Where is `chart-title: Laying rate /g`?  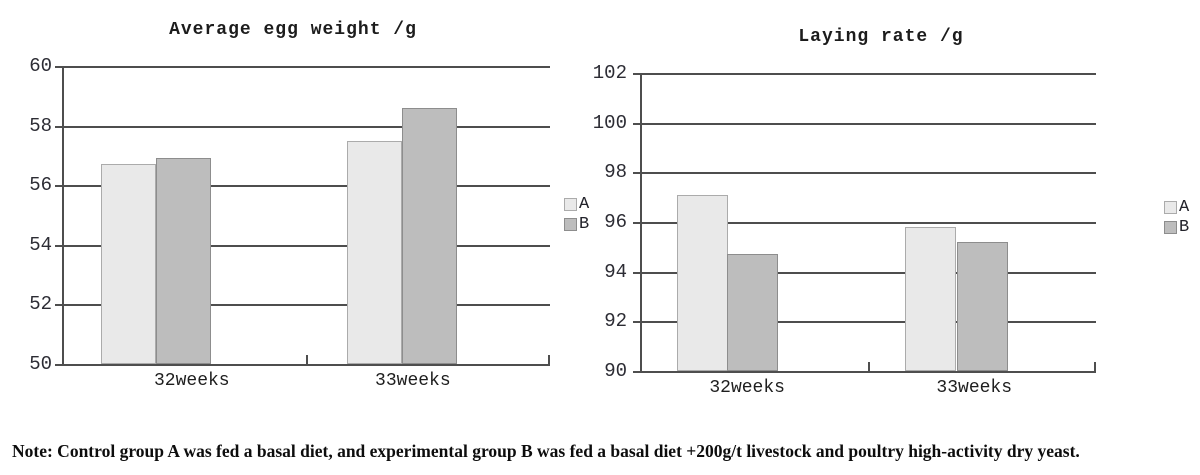
chart-title: Laying rate /g is located at coordinates (881, 37).